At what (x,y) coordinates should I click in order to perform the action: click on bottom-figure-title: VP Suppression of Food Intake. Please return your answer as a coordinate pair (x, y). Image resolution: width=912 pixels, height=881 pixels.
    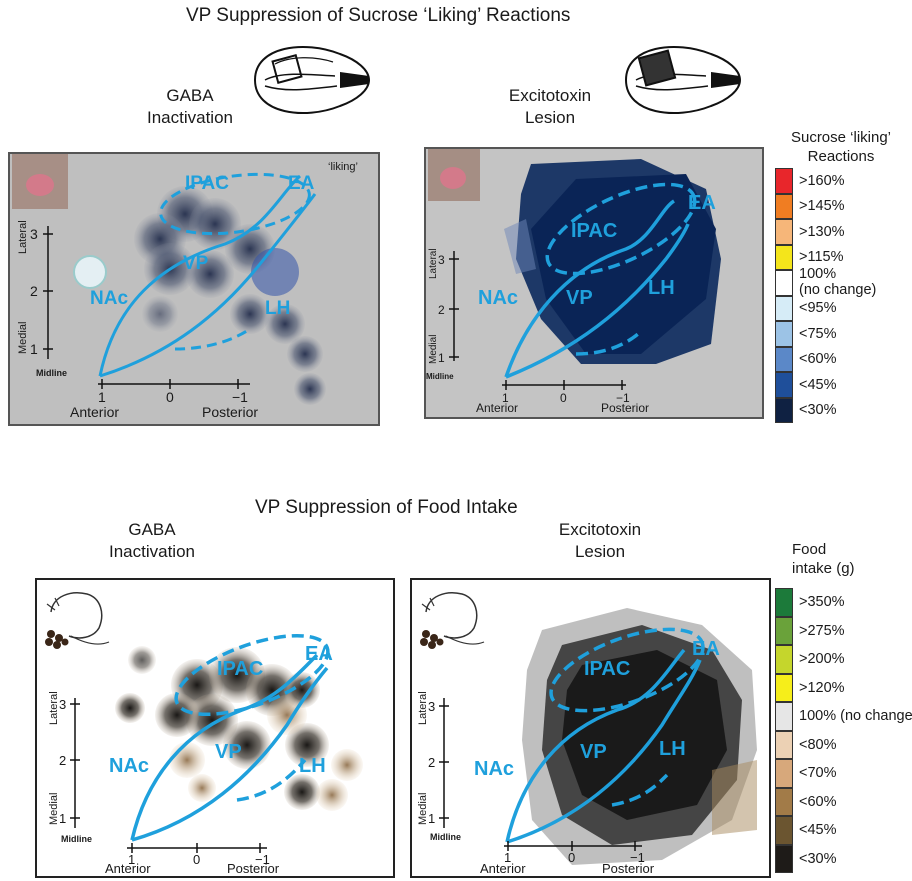
    Looking at the image, I should click on (386, 508).